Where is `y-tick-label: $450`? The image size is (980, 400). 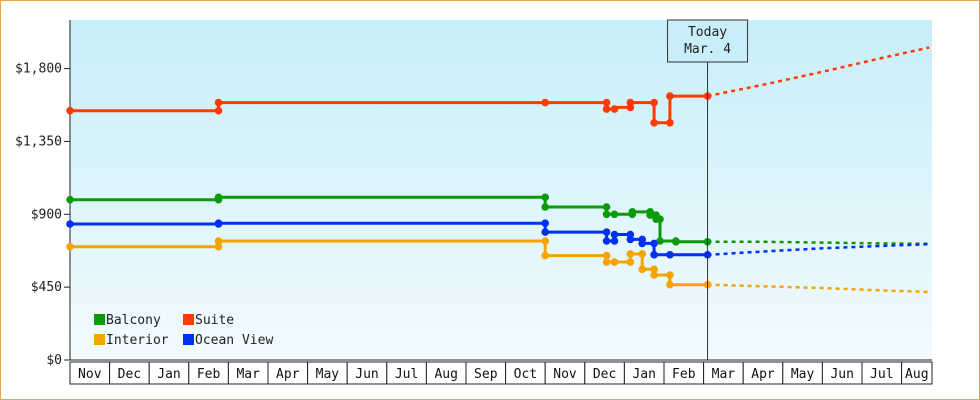
y-tick-label: $450 is located at coordinates (46, 287).